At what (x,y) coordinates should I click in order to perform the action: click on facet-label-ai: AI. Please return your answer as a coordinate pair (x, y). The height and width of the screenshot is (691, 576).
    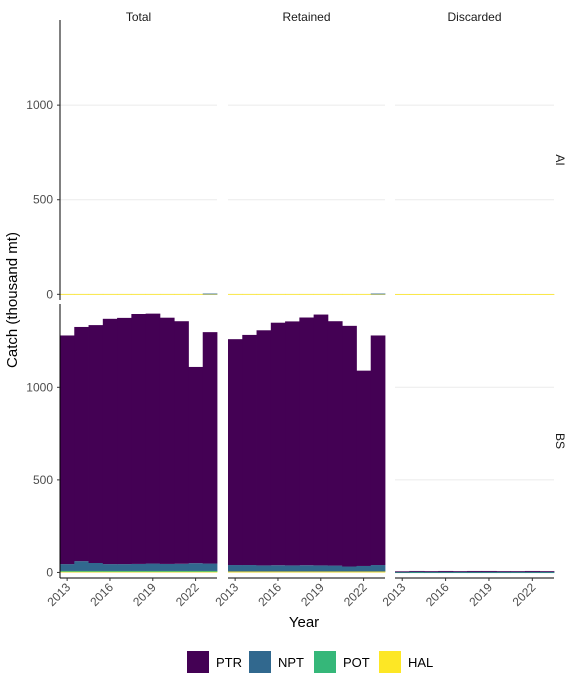
    Looking at the image, I should click on (560, 159).